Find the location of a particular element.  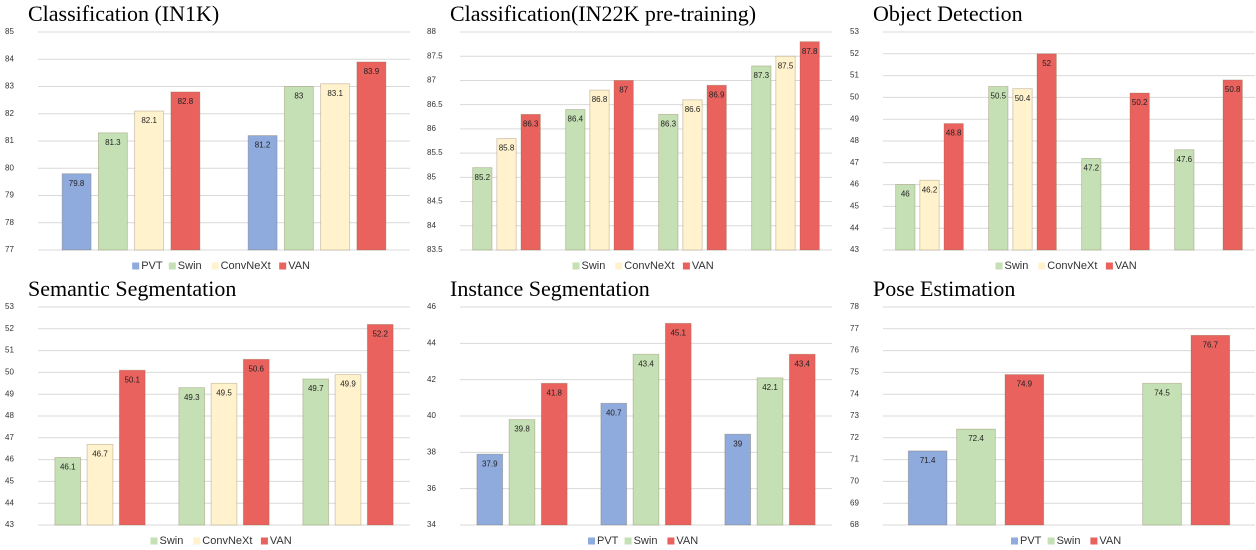

value-label: 83.1 is located at coordinates (335, 93).